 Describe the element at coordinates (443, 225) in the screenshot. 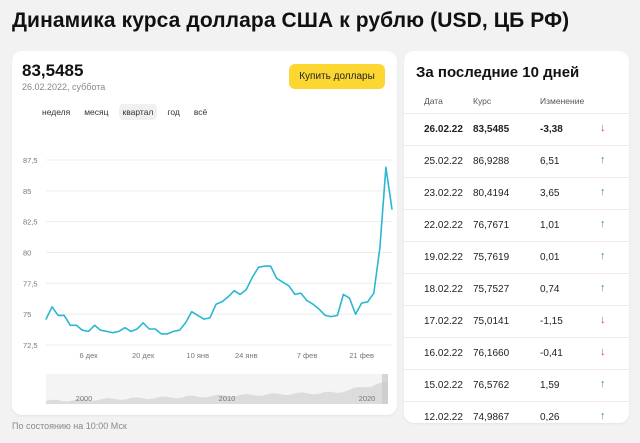

I see `row-date: 22.02.22` at that location.